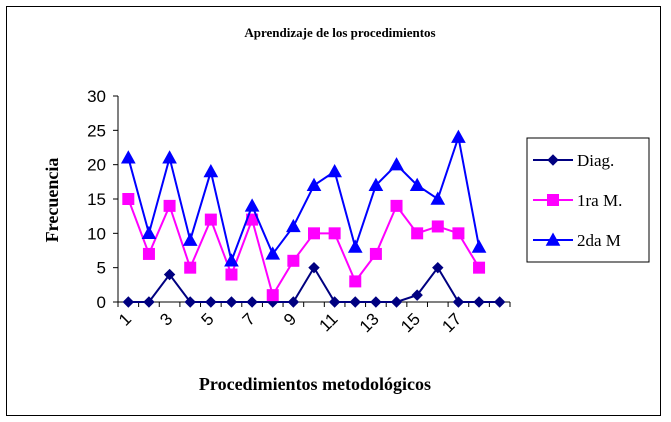 The height and width of the screenshot is (422, 671). I want to click on chart-title: Aprendizaje de los procedimientos, so click(339, 32).